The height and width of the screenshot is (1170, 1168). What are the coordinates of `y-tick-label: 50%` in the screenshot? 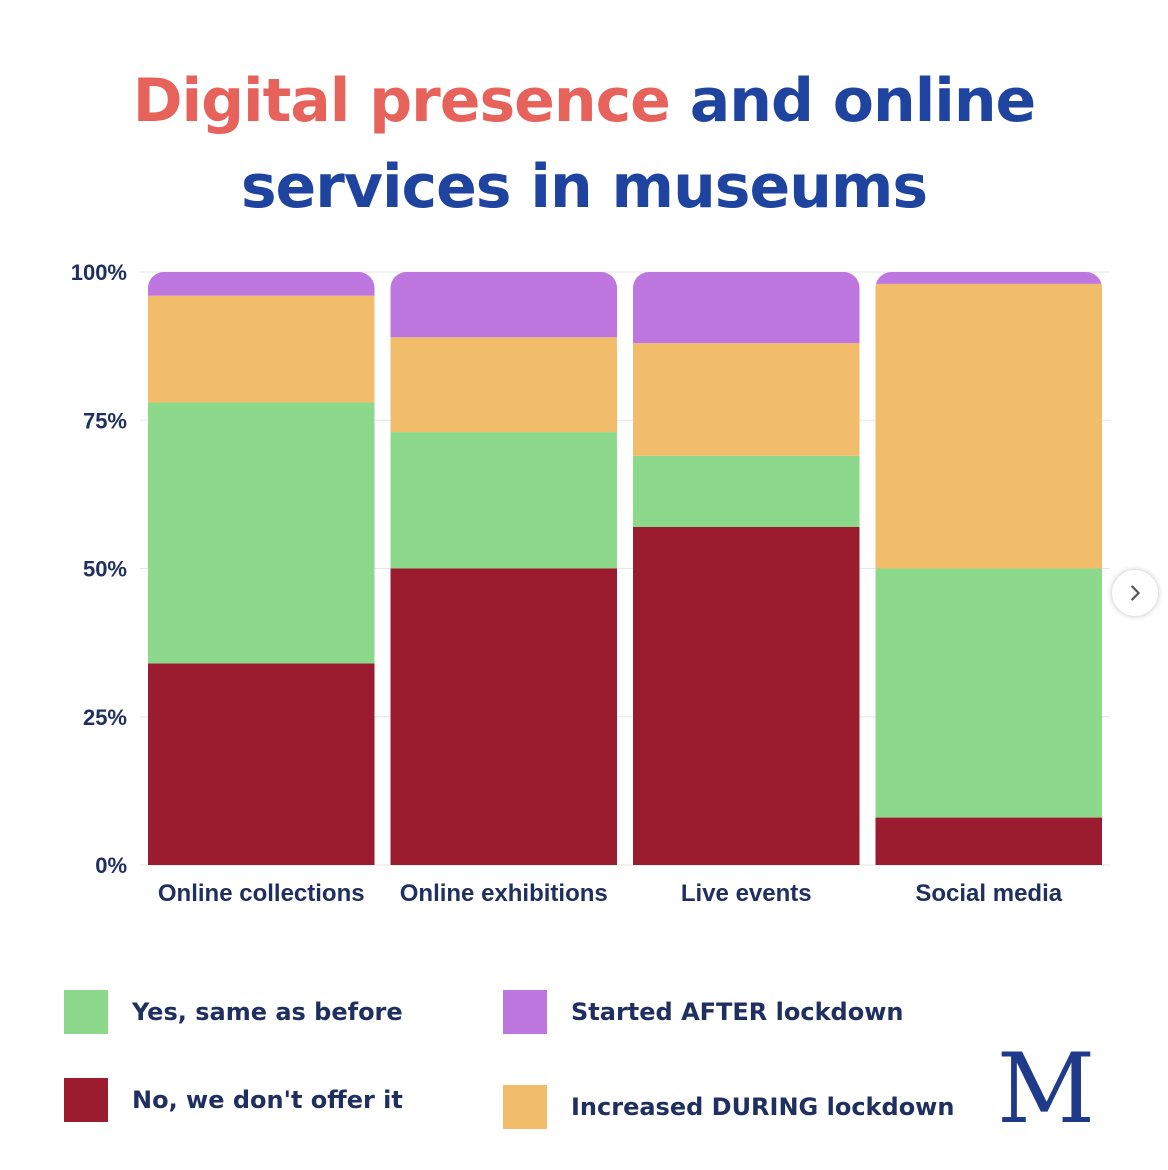 It's located at (105, 569).